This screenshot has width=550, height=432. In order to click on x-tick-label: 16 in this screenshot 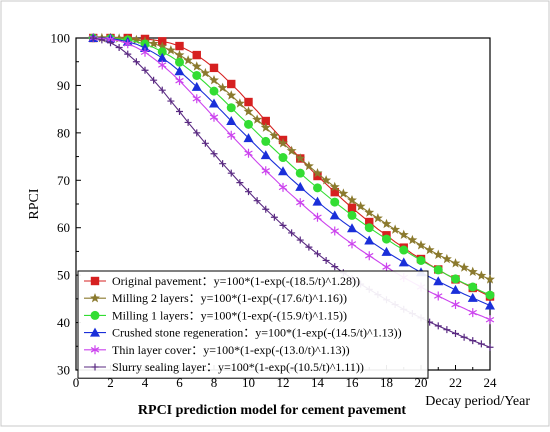, I will do `click(353, 382)`.